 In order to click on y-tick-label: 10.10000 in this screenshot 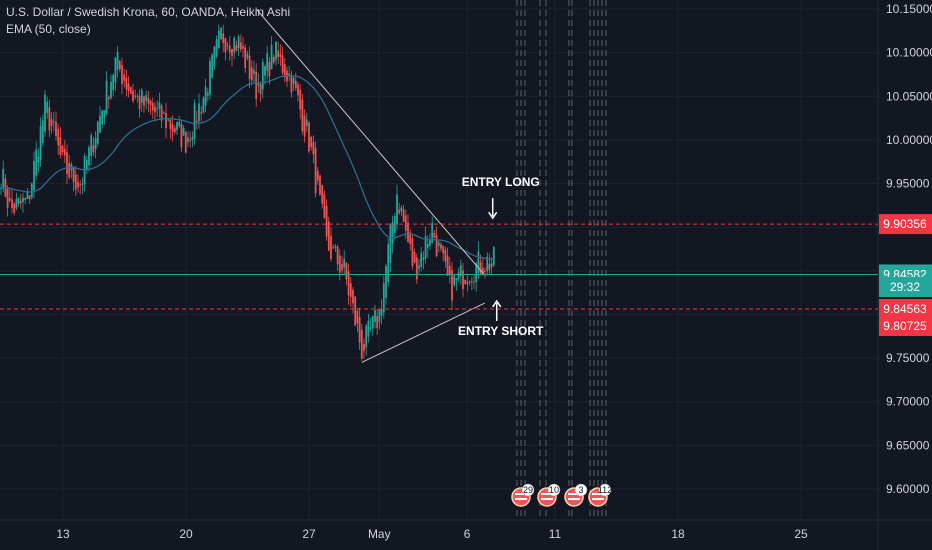, I will do `click(909, 53)`.